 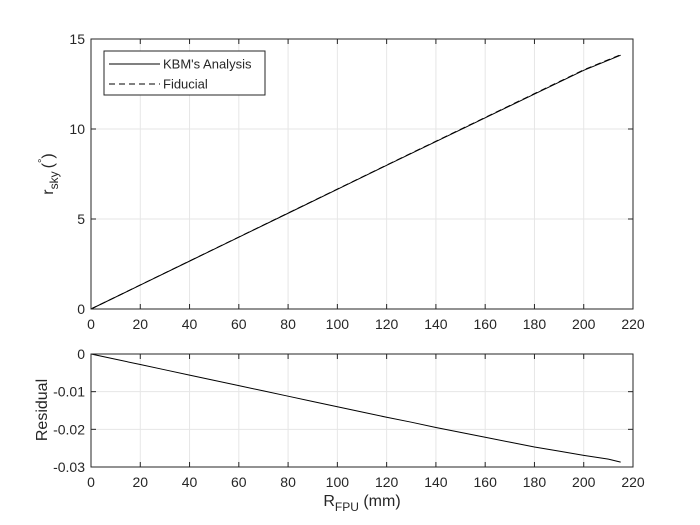 What do you see at coordinates (366, 482) in the screenshot?
I see `bottom-xtick-labels: 0 20 40 60 80 100 120 140 160 180 200 220` at bounding box center [366, 482].